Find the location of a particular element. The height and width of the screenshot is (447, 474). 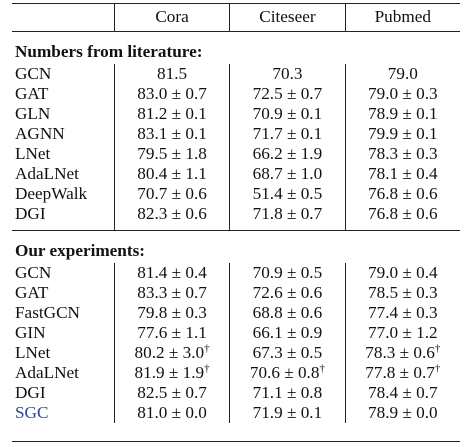

cell-method: DeepWalk is located at coordinates (51, 193).